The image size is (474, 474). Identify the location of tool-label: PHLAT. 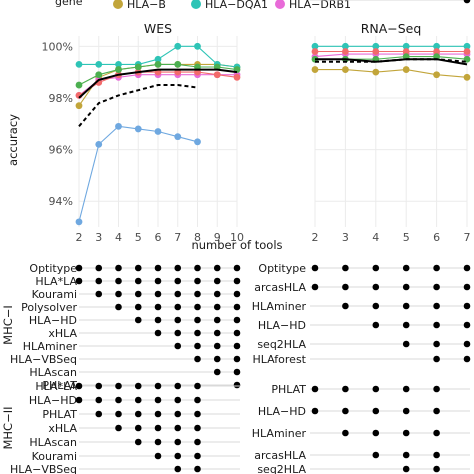
(288, 389).